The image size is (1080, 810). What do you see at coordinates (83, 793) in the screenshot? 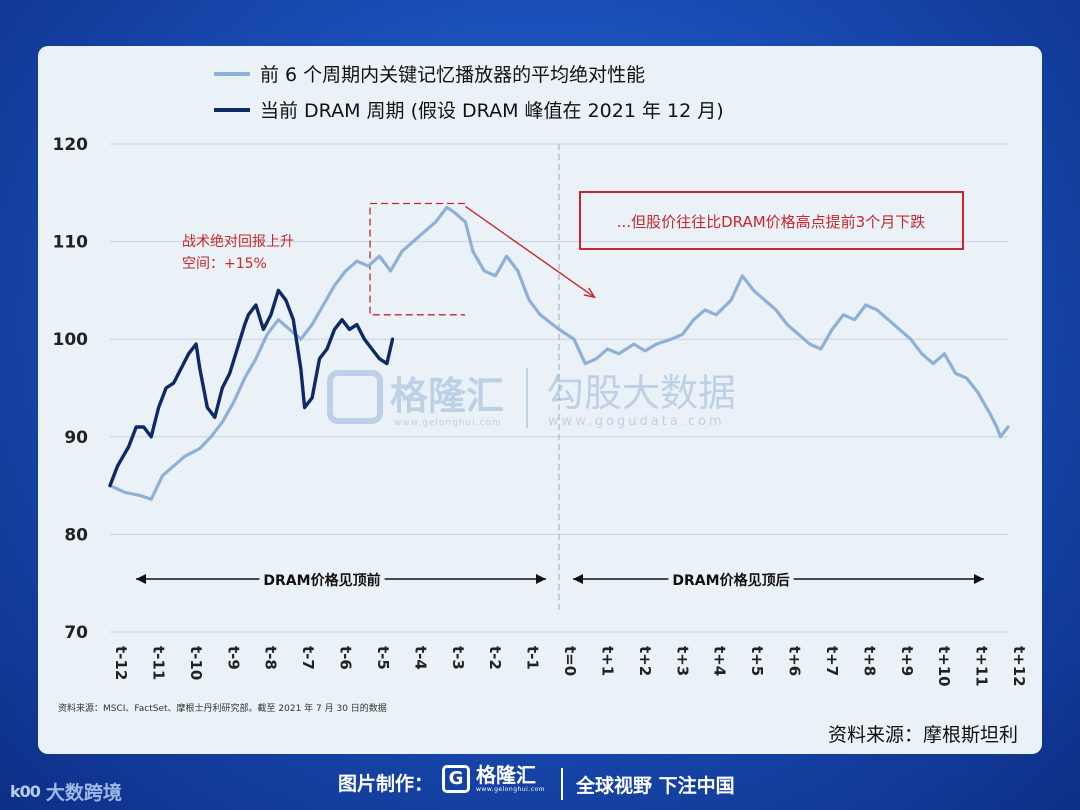
I see `dashu-logo-text: 大数跨境` at bounding box center [83, 793].